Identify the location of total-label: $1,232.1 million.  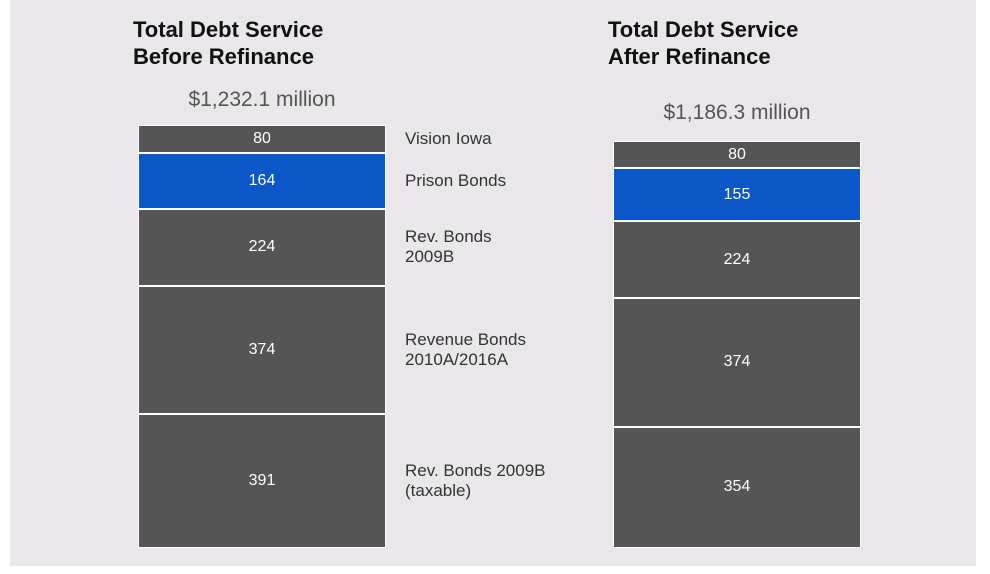
(262, 99).